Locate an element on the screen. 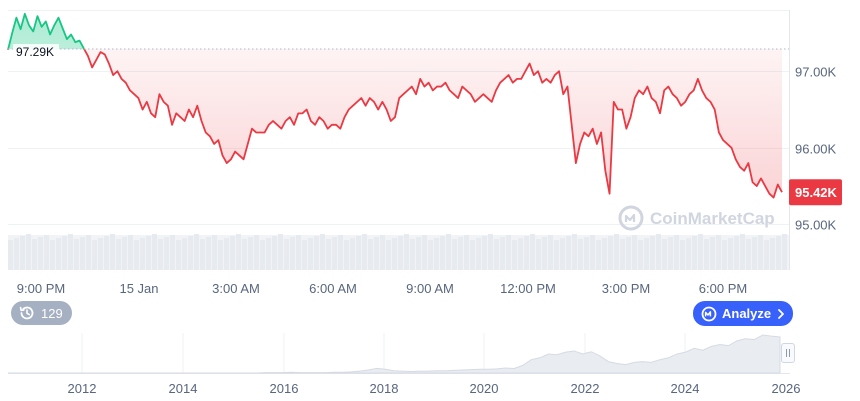 This screenshot has width=860, height=401. start-price-label: 97.29K is located at coordinates (35, 52).